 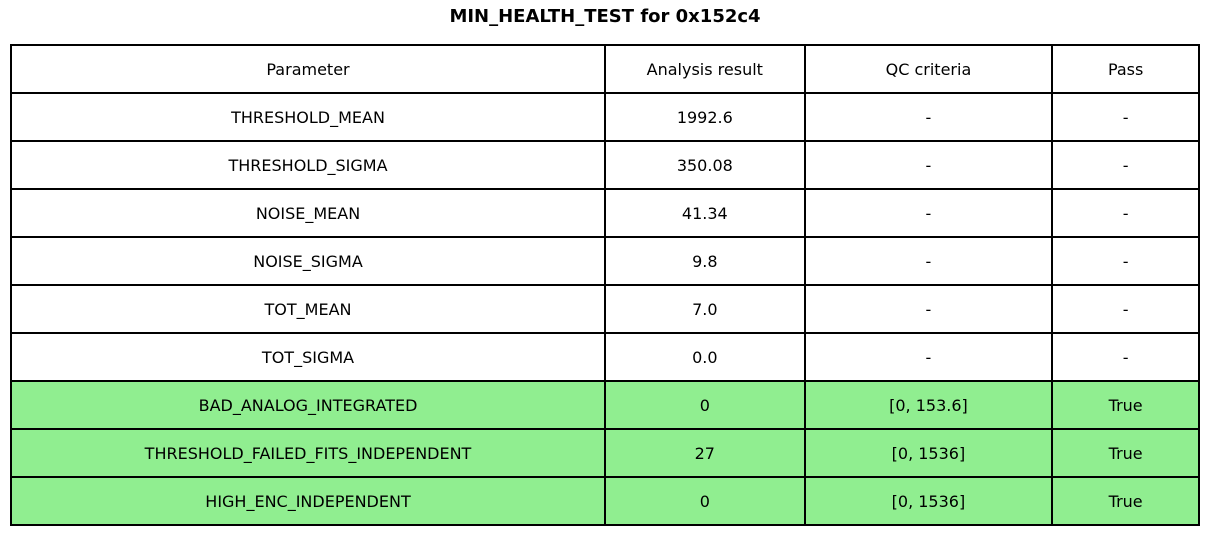 I want to click on cell-parameter: NOISE_MEAN, so click(x=308, y=213).